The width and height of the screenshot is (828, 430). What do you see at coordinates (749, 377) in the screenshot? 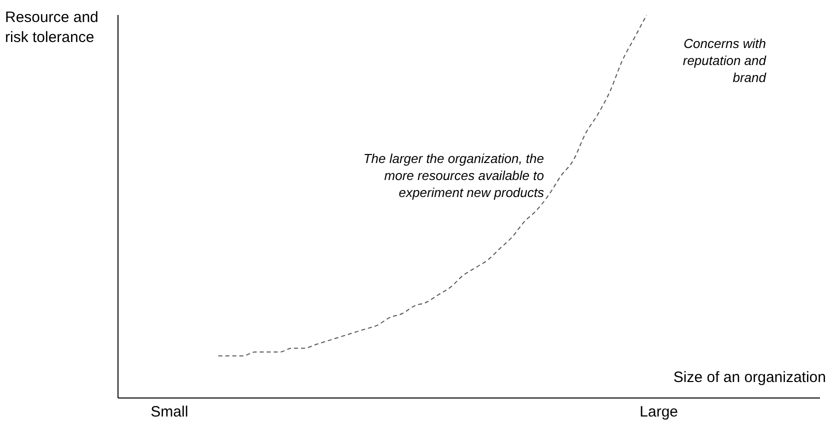
I see `x-axis-title: Size of an organization` at bounding box center [749, 377].